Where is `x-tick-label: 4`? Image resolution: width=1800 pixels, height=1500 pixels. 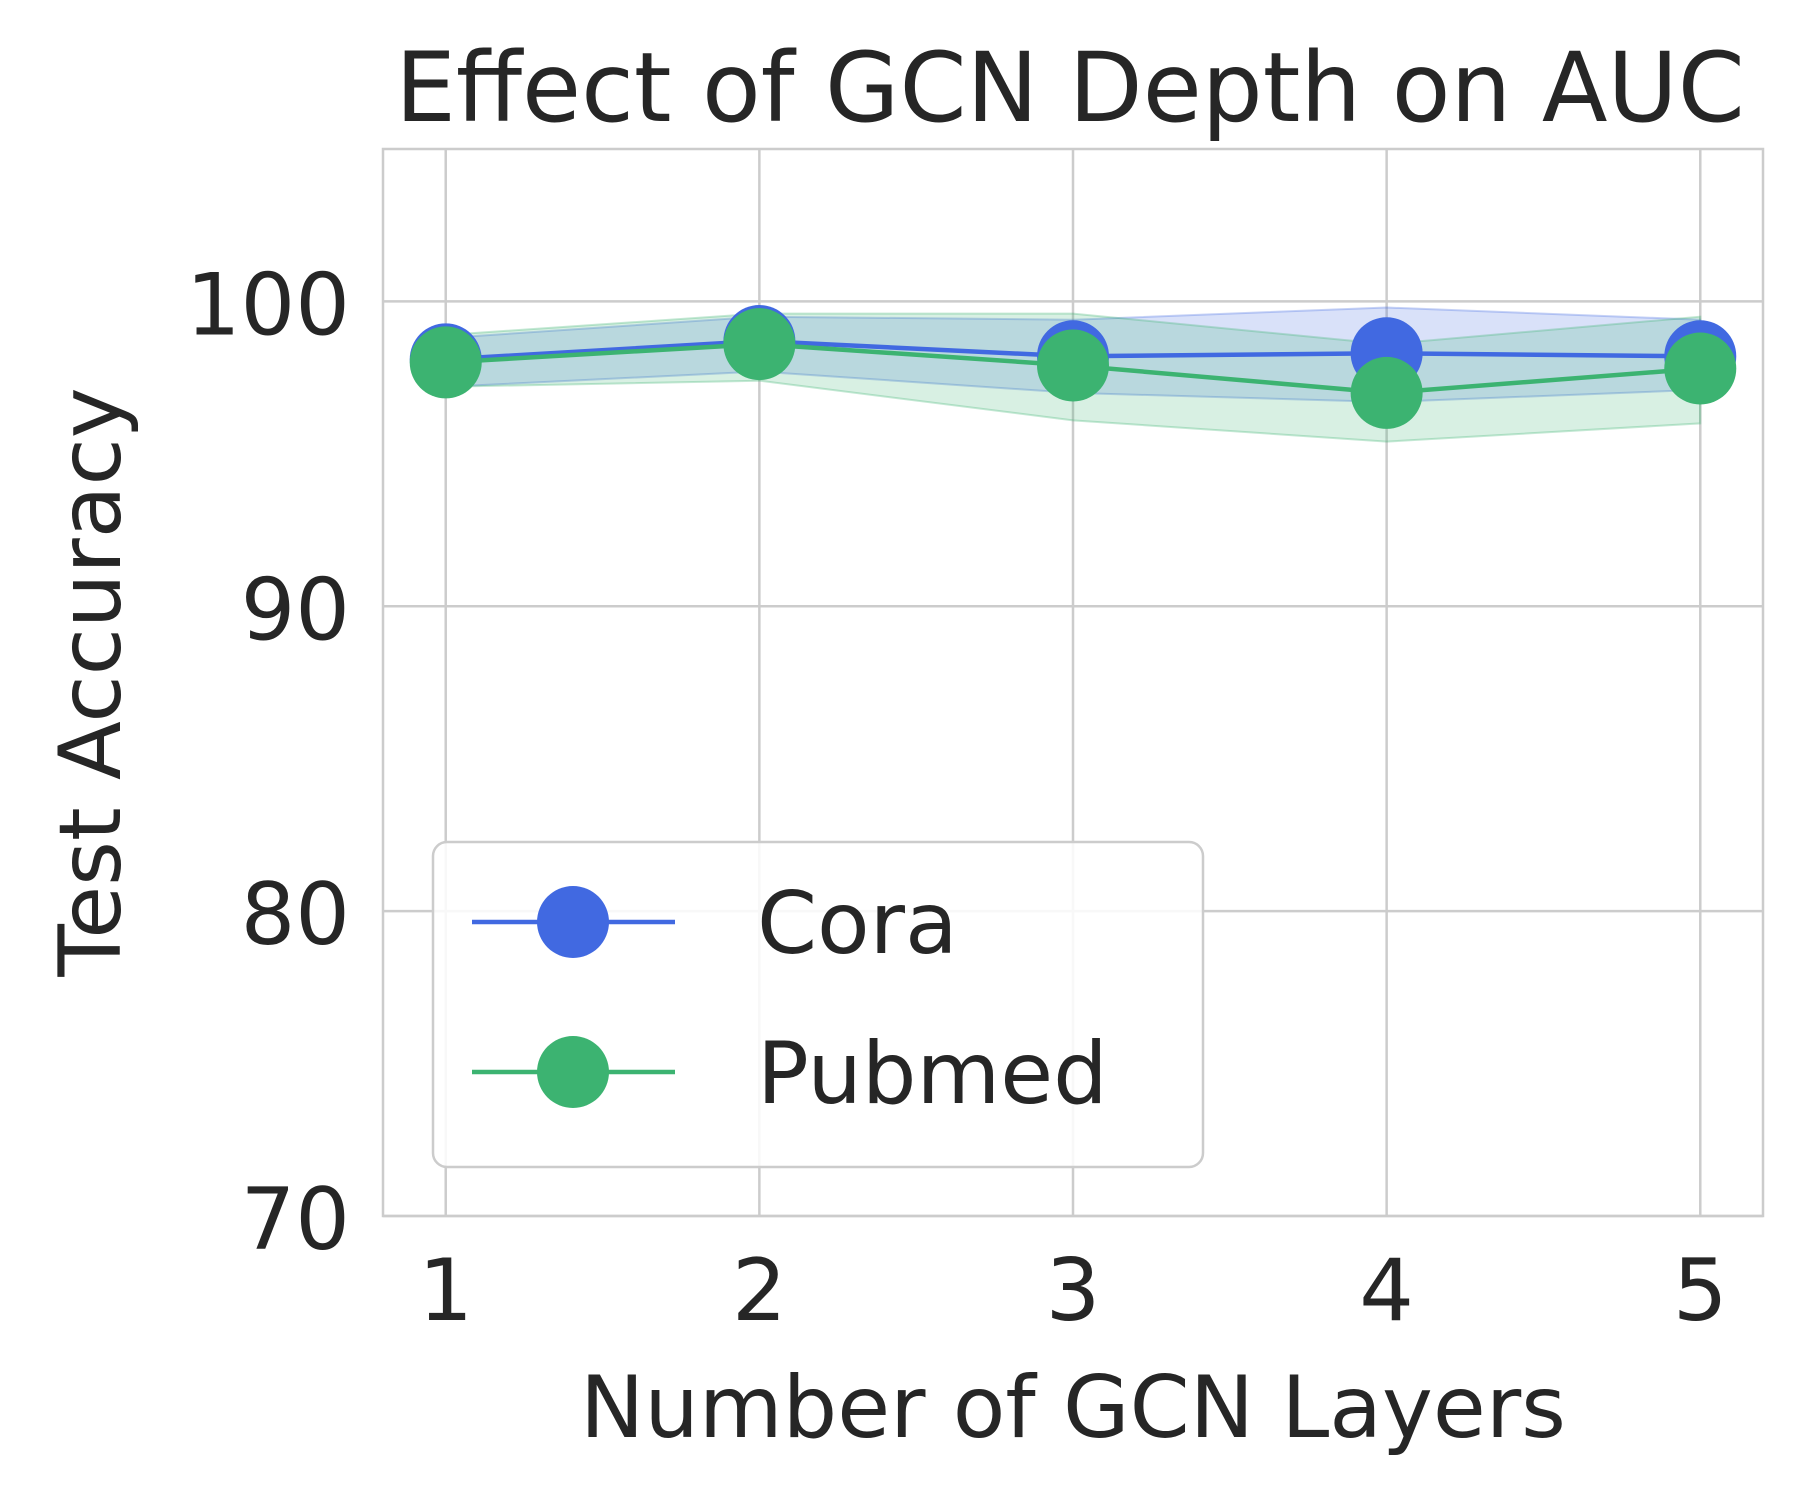
x-tick-label: 4 is located at coordinates (1386, 1291).